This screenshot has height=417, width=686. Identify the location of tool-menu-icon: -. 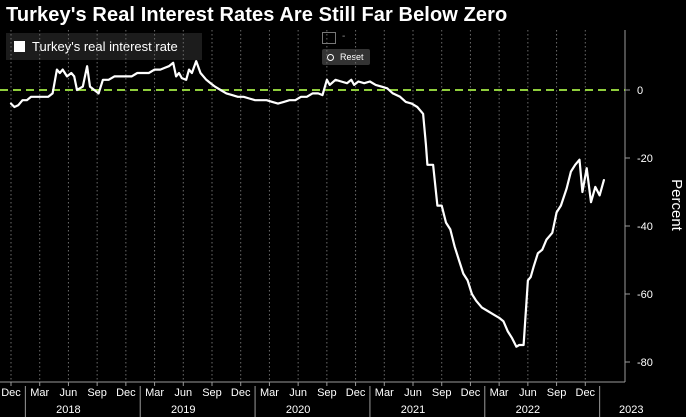
(344, 36).